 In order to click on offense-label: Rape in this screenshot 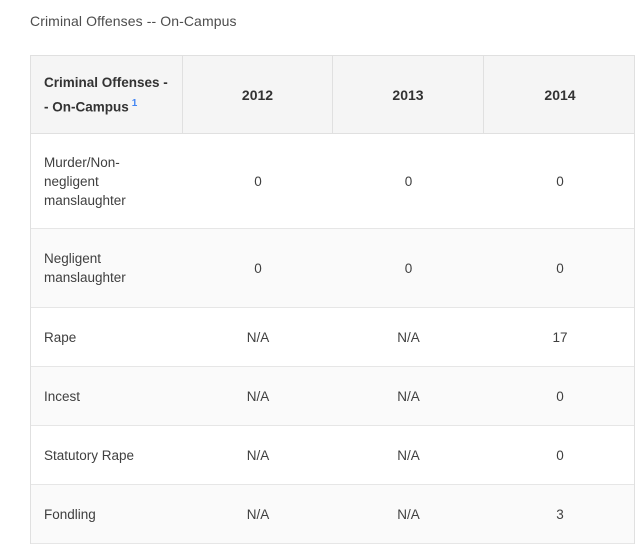, I will do `click(60, 337)`.